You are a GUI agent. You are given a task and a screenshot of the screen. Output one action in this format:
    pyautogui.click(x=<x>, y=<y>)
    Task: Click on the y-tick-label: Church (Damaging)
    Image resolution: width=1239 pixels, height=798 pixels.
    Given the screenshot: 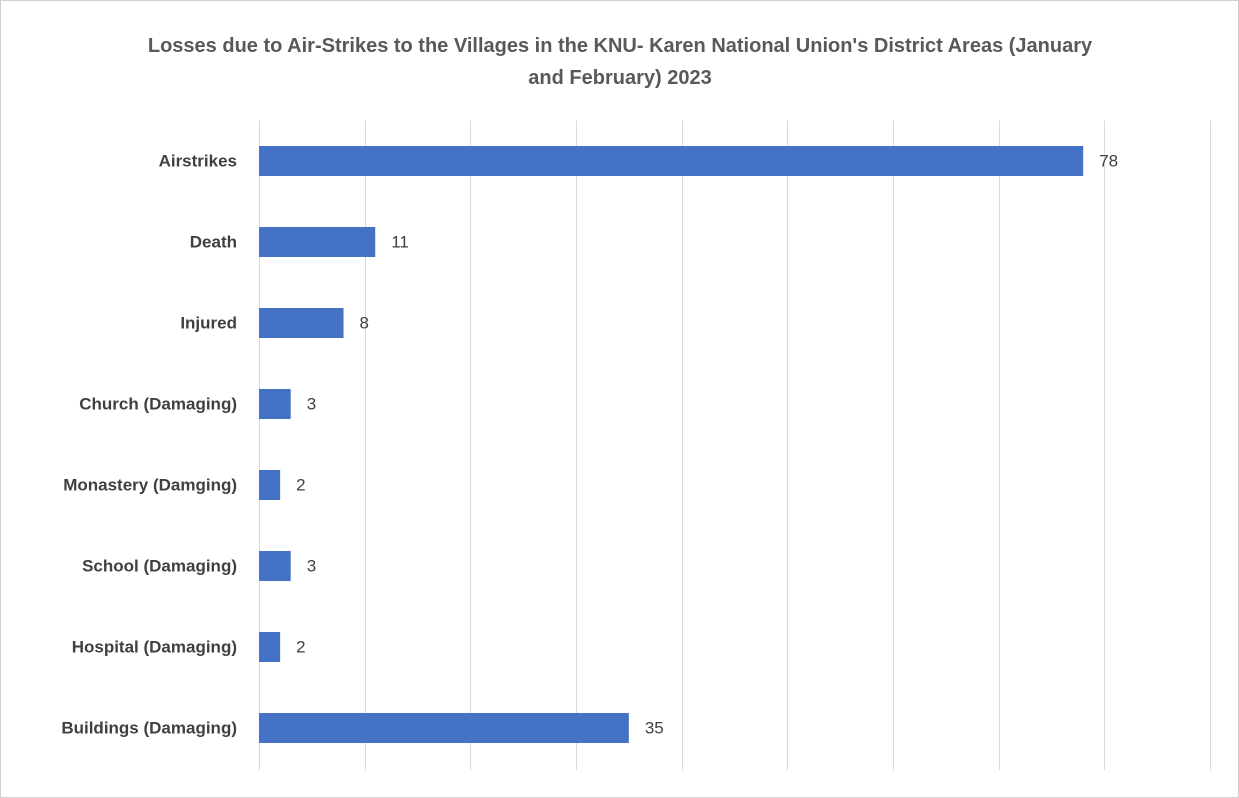 What is the action you would take?
    pyautogui.click(x=158, y=403)
    